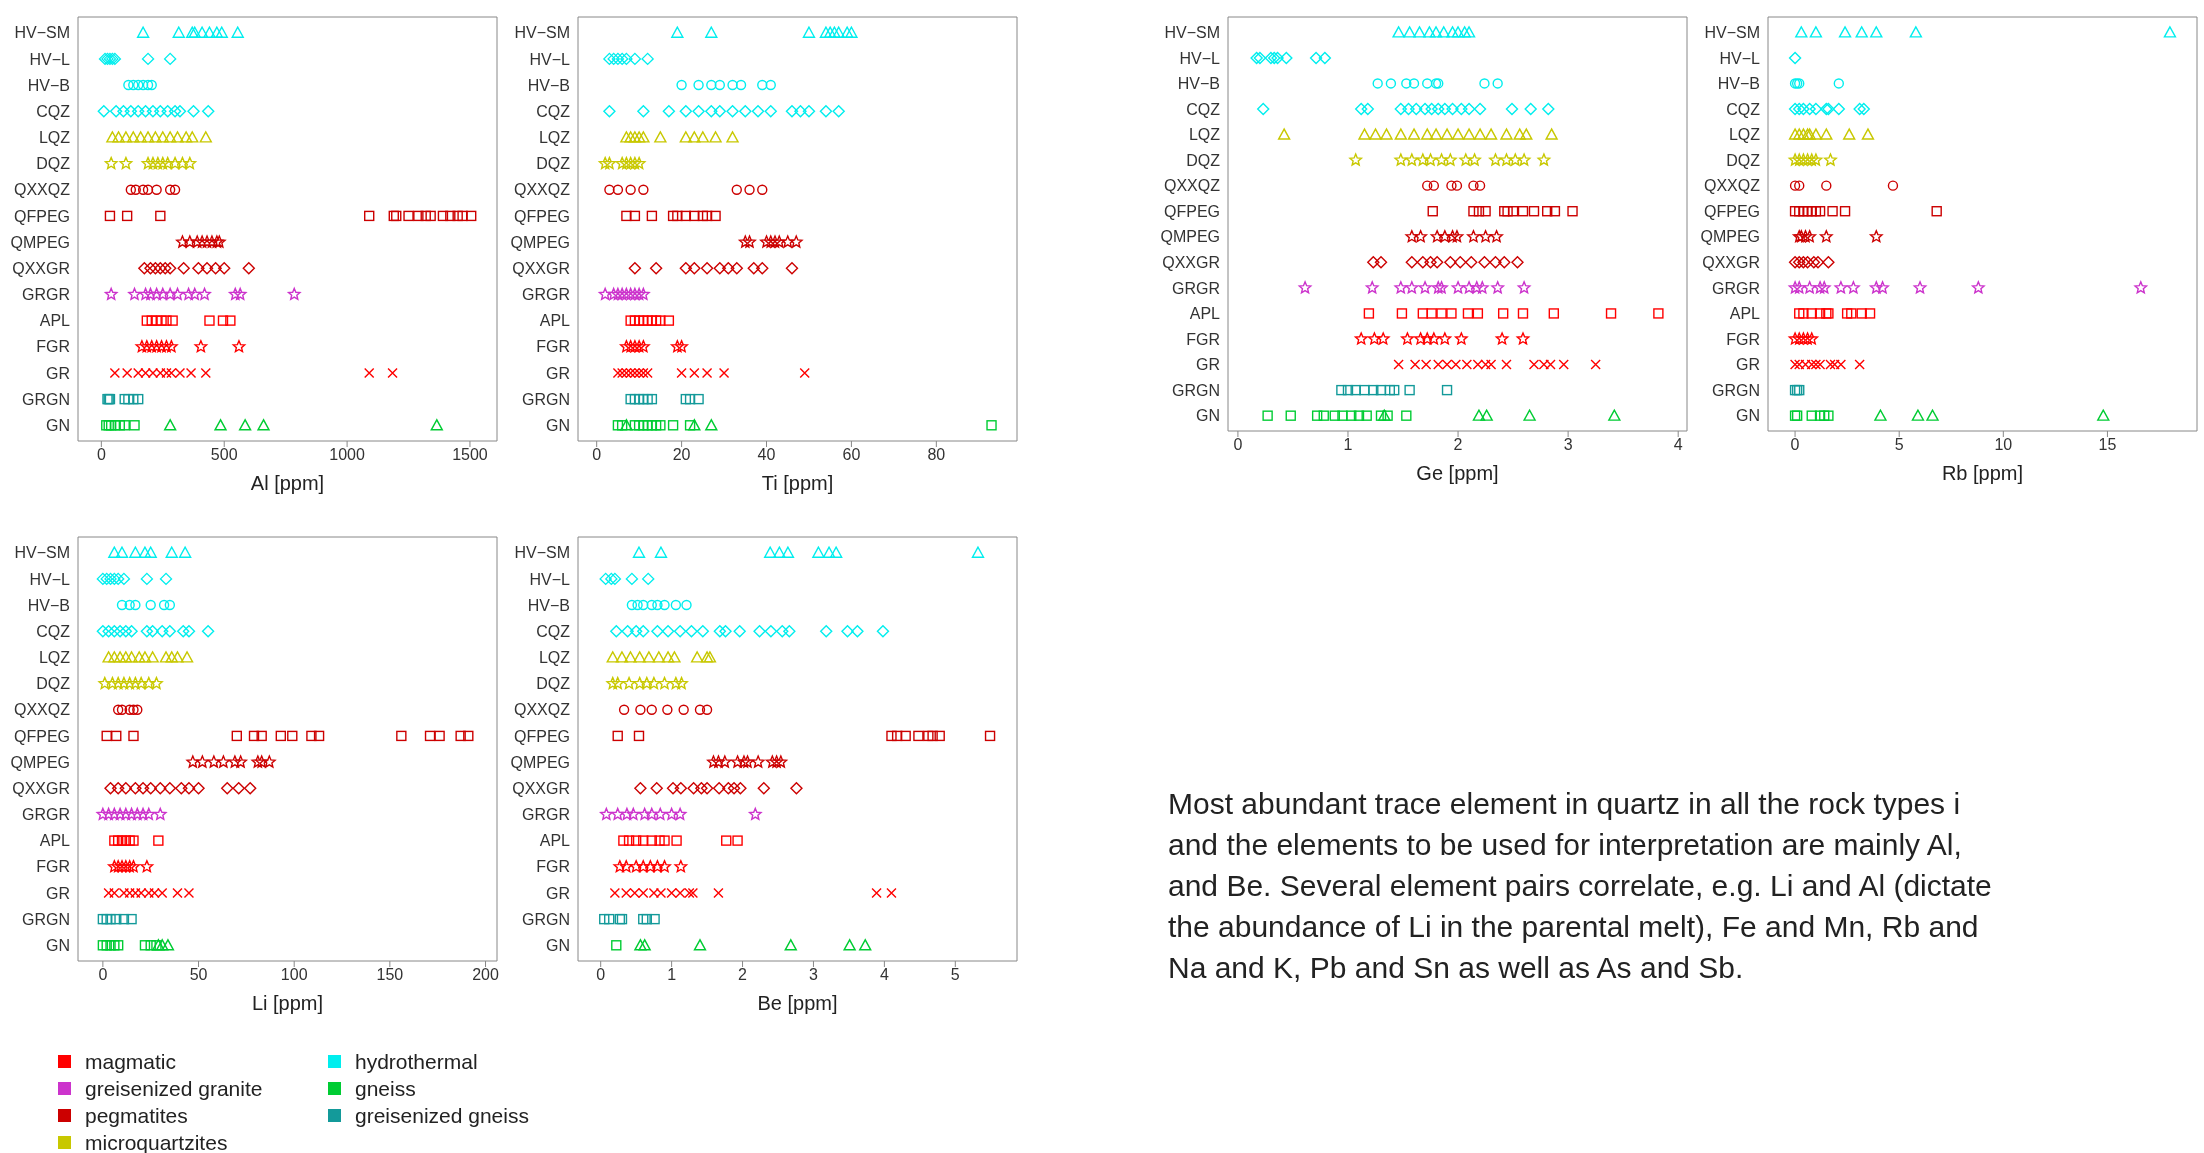  I want to click on x-tick-label: 40, so click(766, 455).